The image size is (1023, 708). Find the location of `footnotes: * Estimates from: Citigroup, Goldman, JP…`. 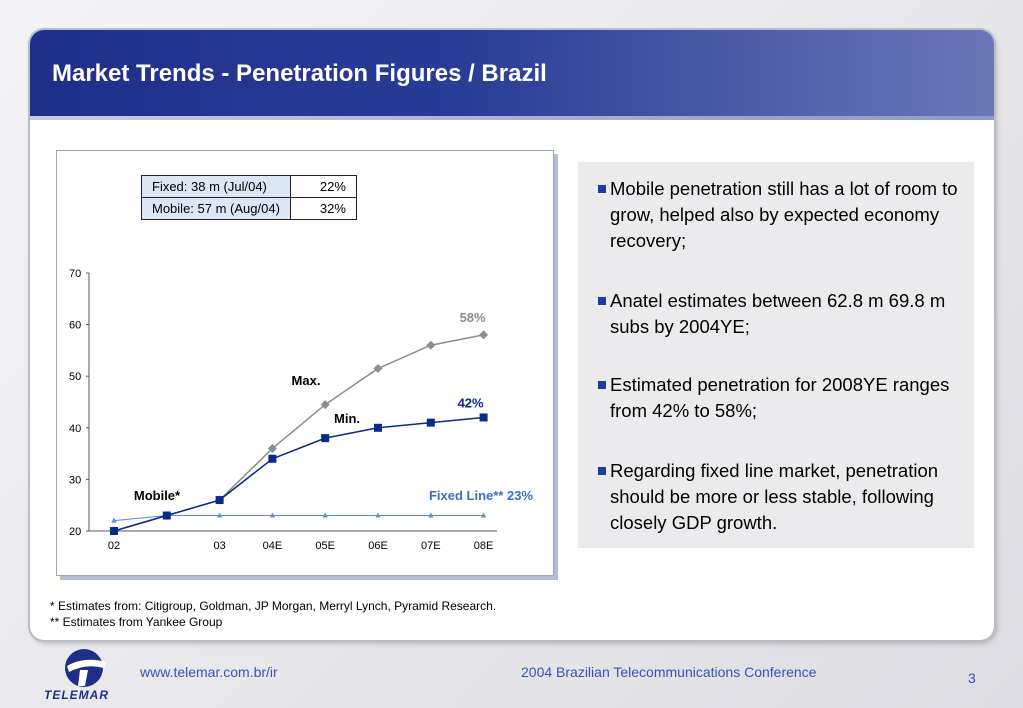

footnotes: * Estimates from: Citigroup, Goldman, JP… is located at coordinates (273, 614).